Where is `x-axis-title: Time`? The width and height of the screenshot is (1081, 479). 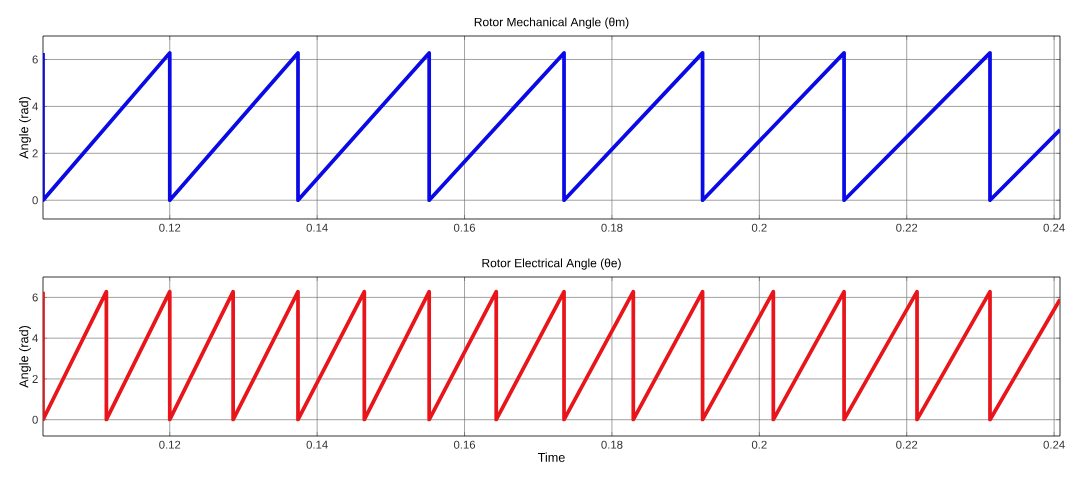 x-axis-title: Time is located at coordinates (551, 457).